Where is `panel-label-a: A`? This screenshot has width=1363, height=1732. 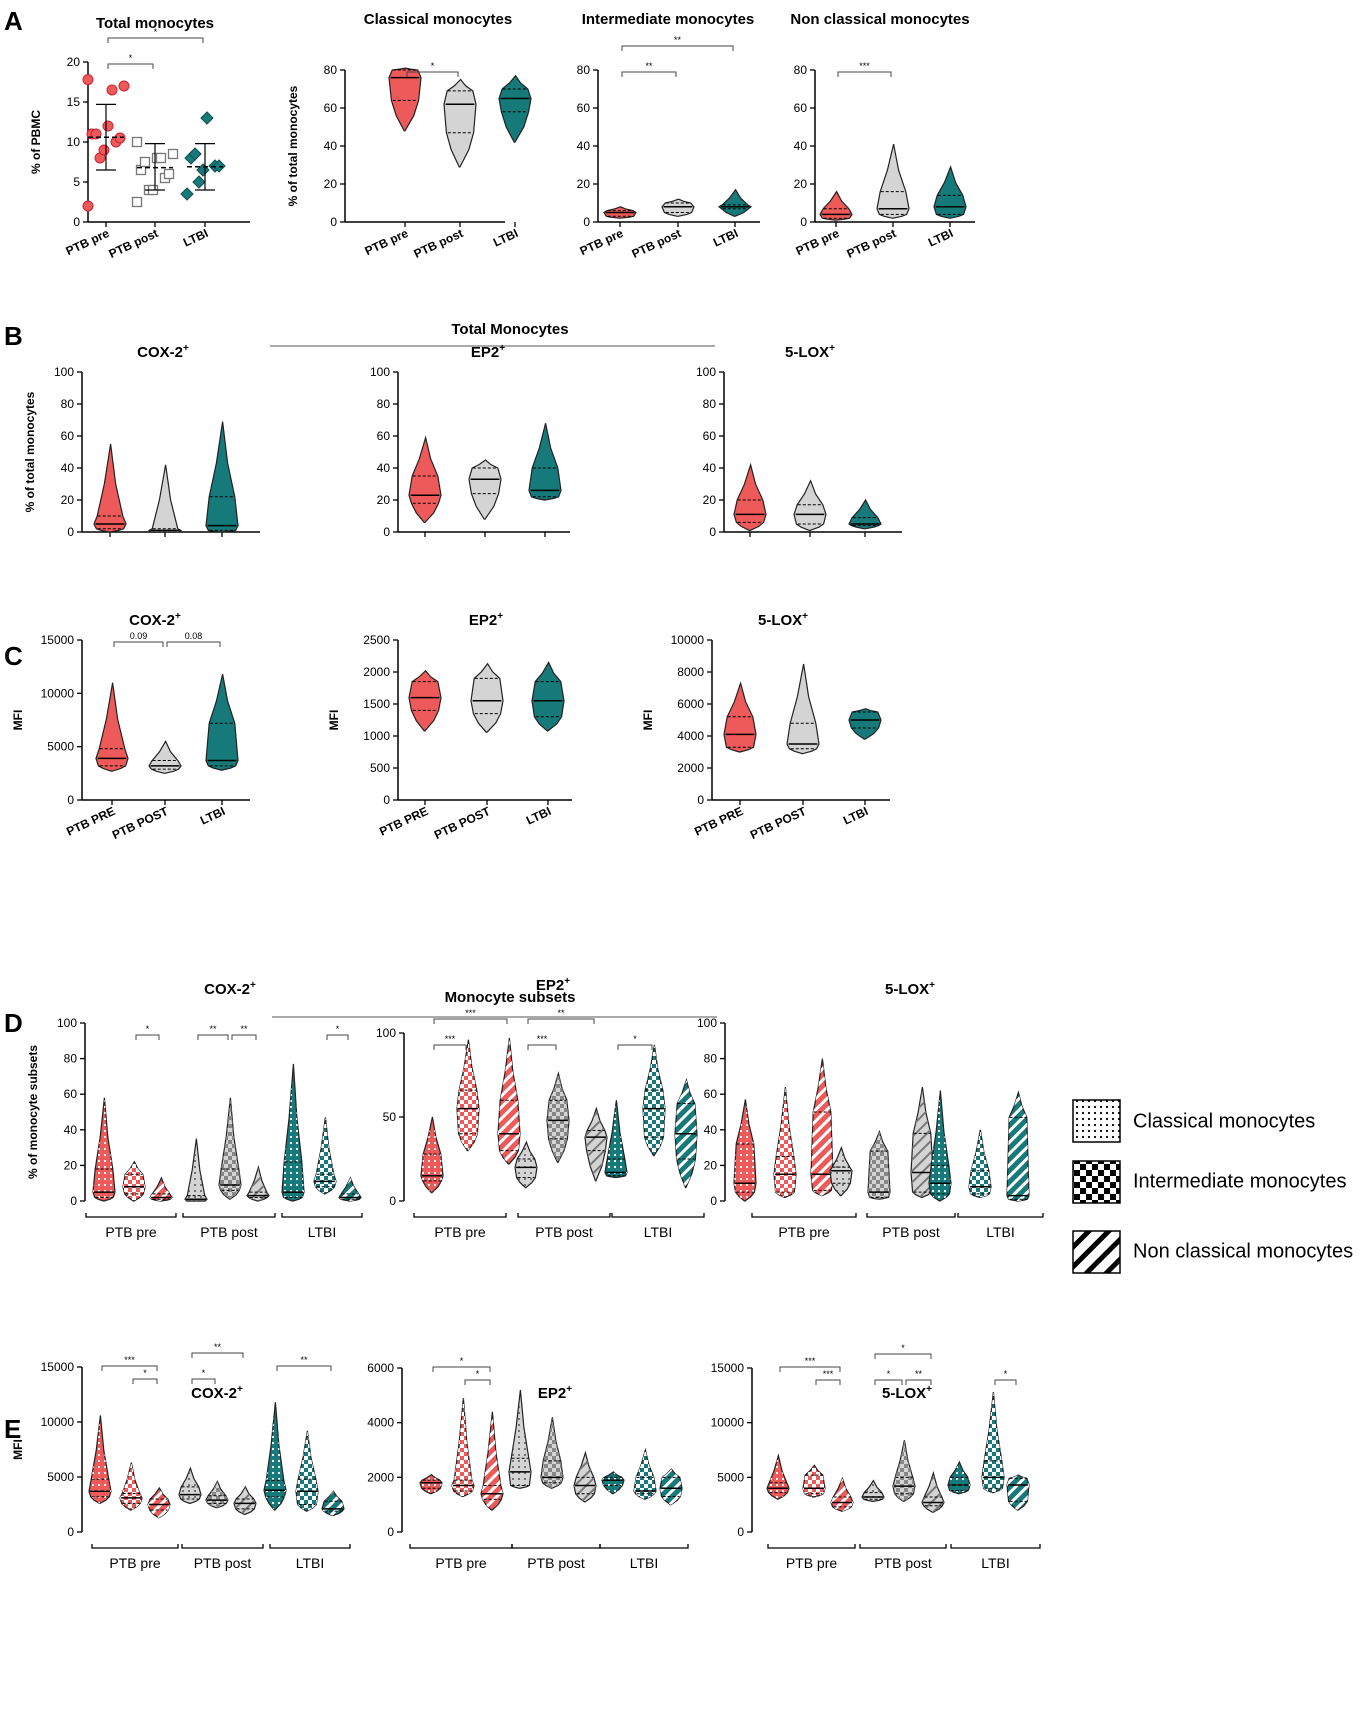 panel-label-a: A is located at coordinates (13, 21).